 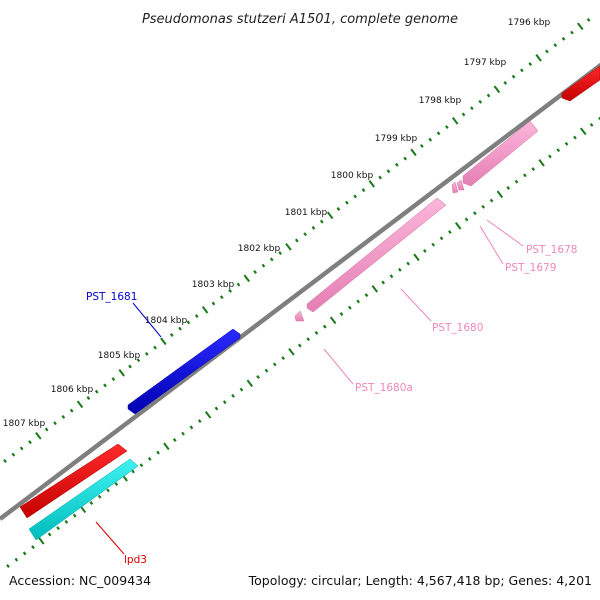 I want to click on feature-cyan, so click(x=83, y=499).